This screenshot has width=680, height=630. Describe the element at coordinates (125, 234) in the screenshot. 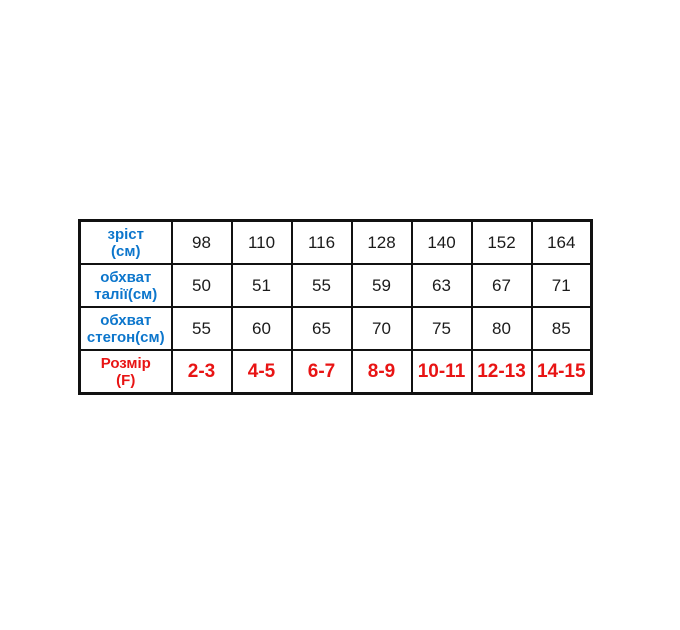

I see `row-header-line: зріст` at that location.